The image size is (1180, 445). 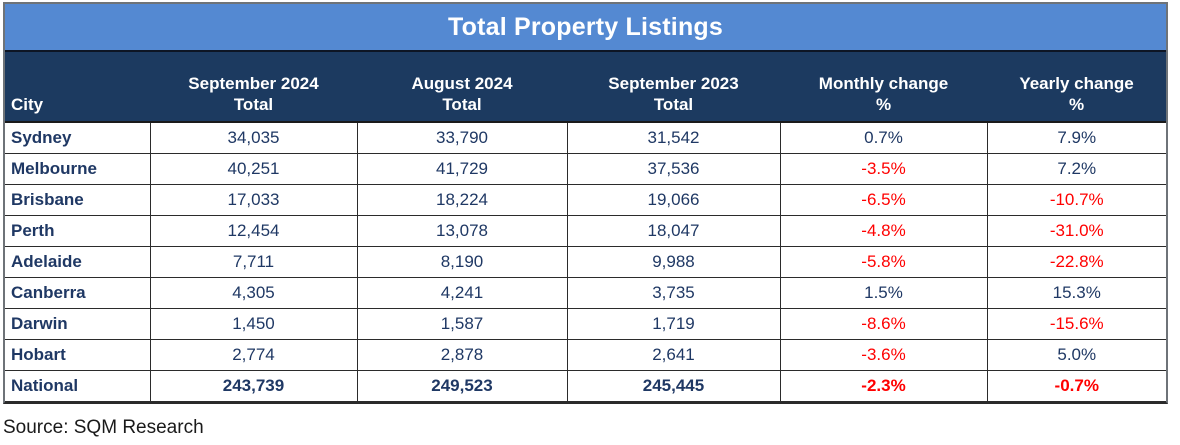 What do you see at coordinates (27, 104) in the screenshot?
I see `header-city-label: City` at bounding box center [27, 104].